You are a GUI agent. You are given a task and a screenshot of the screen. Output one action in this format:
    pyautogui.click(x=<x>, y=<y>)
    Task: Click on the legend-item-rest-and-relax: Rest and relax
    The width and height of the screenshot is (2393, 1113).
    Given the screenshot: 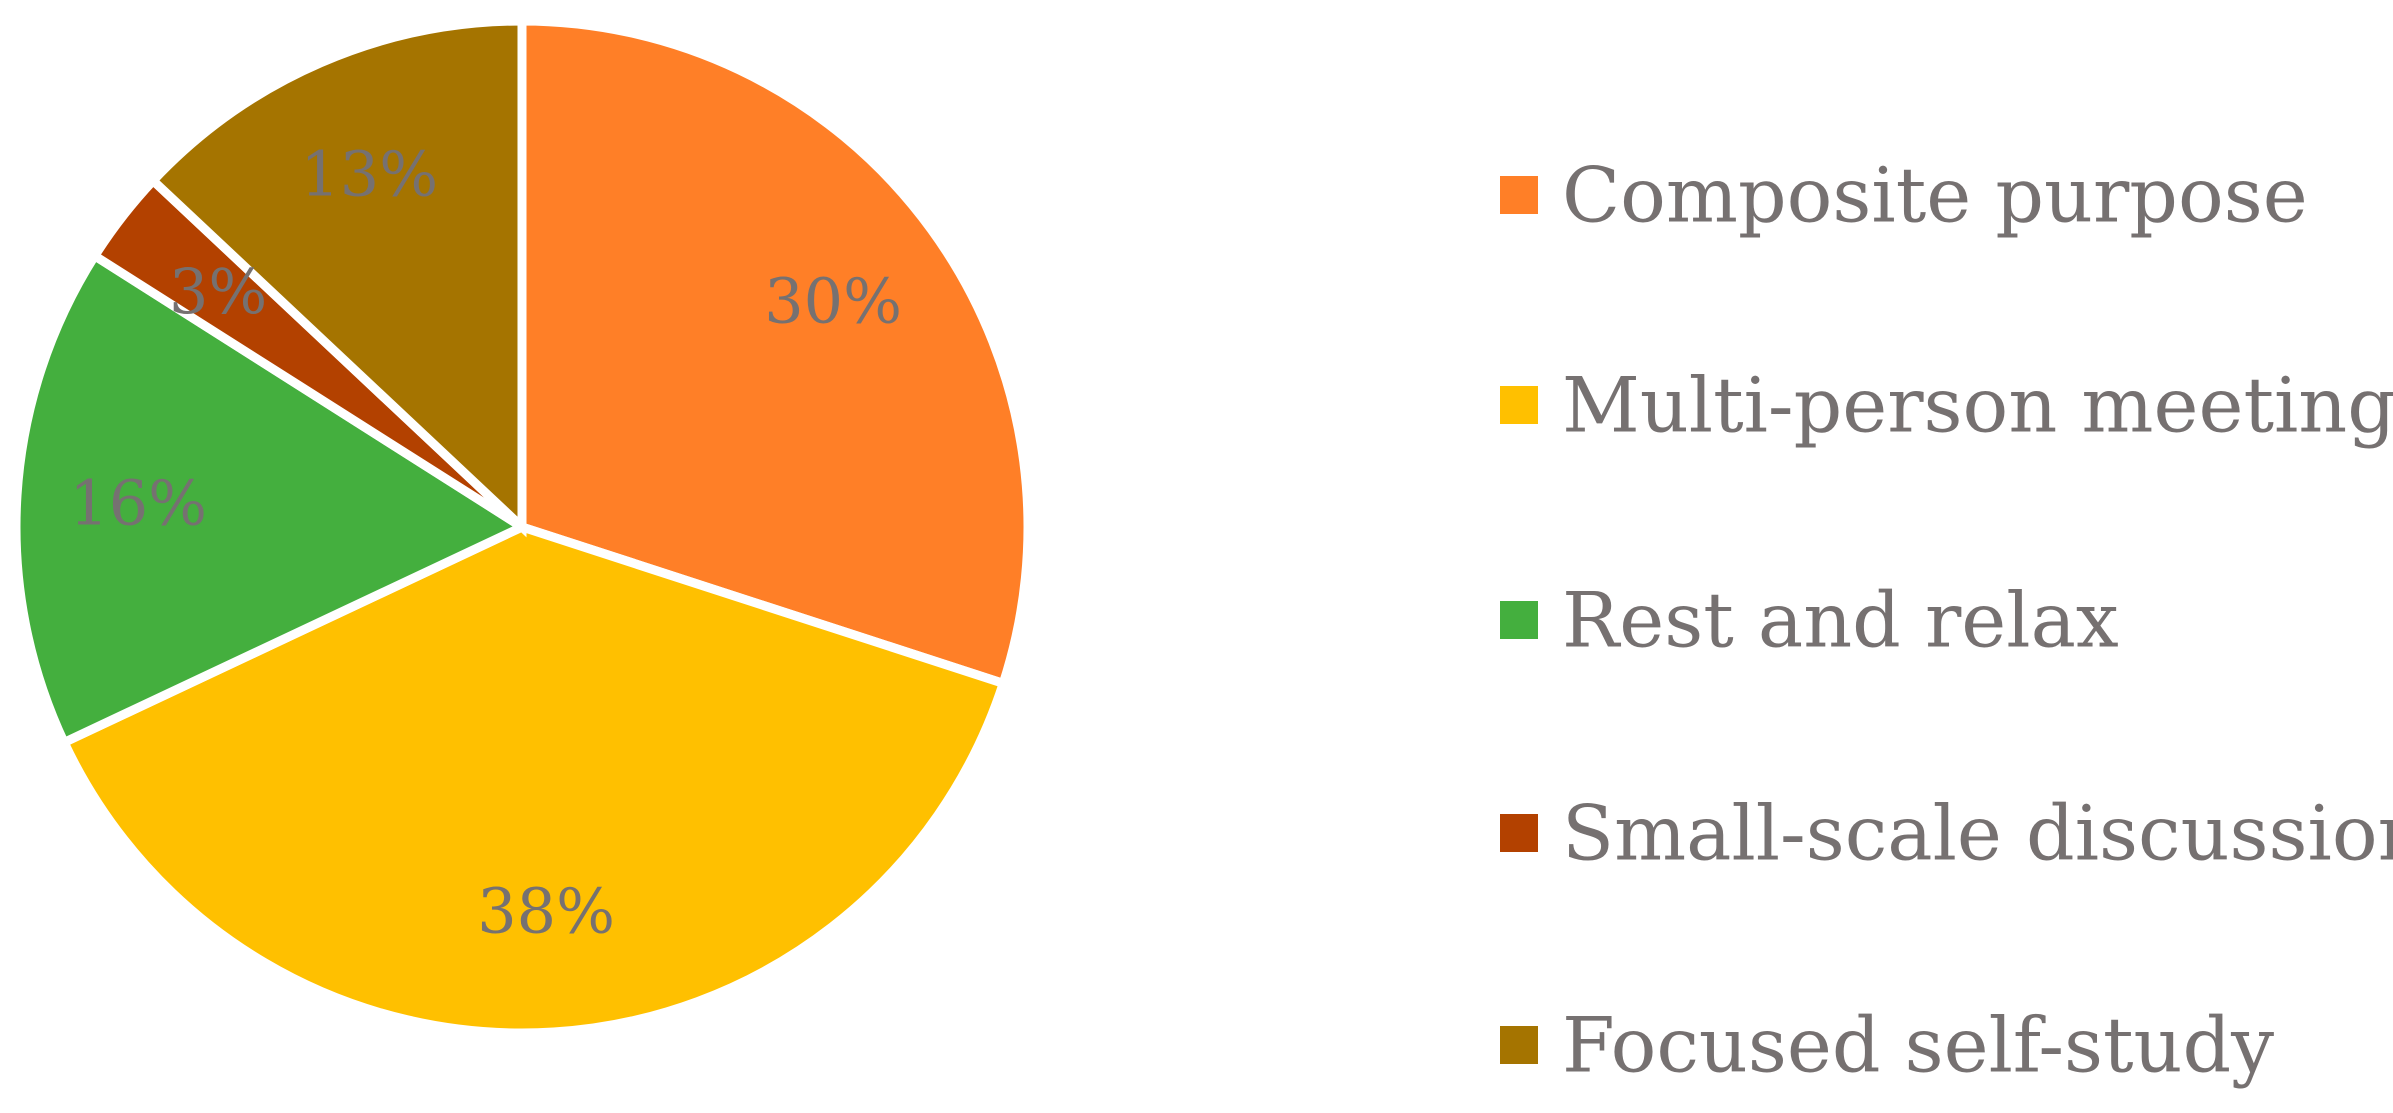 What is the action you would take?
    pyautogui.click(x=1809, y=620)
    